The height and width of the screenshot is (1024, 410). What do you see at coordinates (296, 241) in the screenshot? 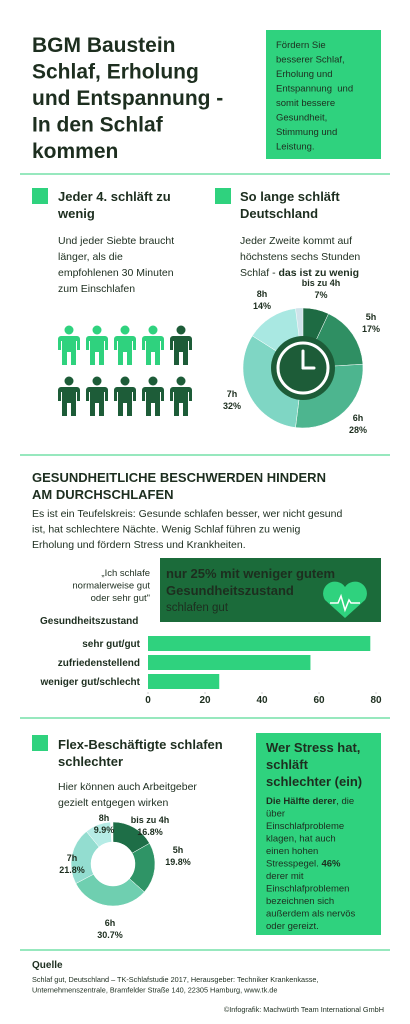
I see `paragraph: Jeder Zweite kommt auf` at bounding box center [296, 241].